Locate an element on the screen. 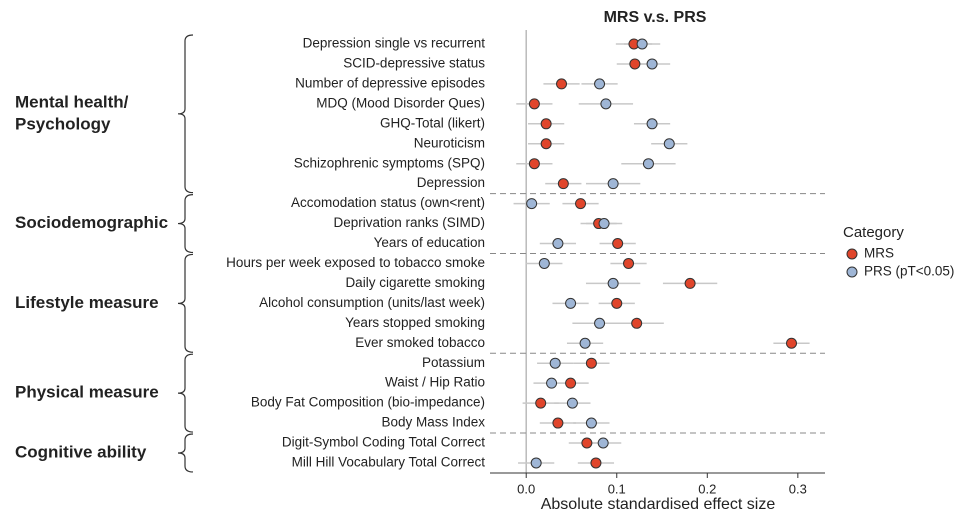 The width and height of the screenshot is (975, 520). group-label: Mental health/ is located at coordinates (72, 101).